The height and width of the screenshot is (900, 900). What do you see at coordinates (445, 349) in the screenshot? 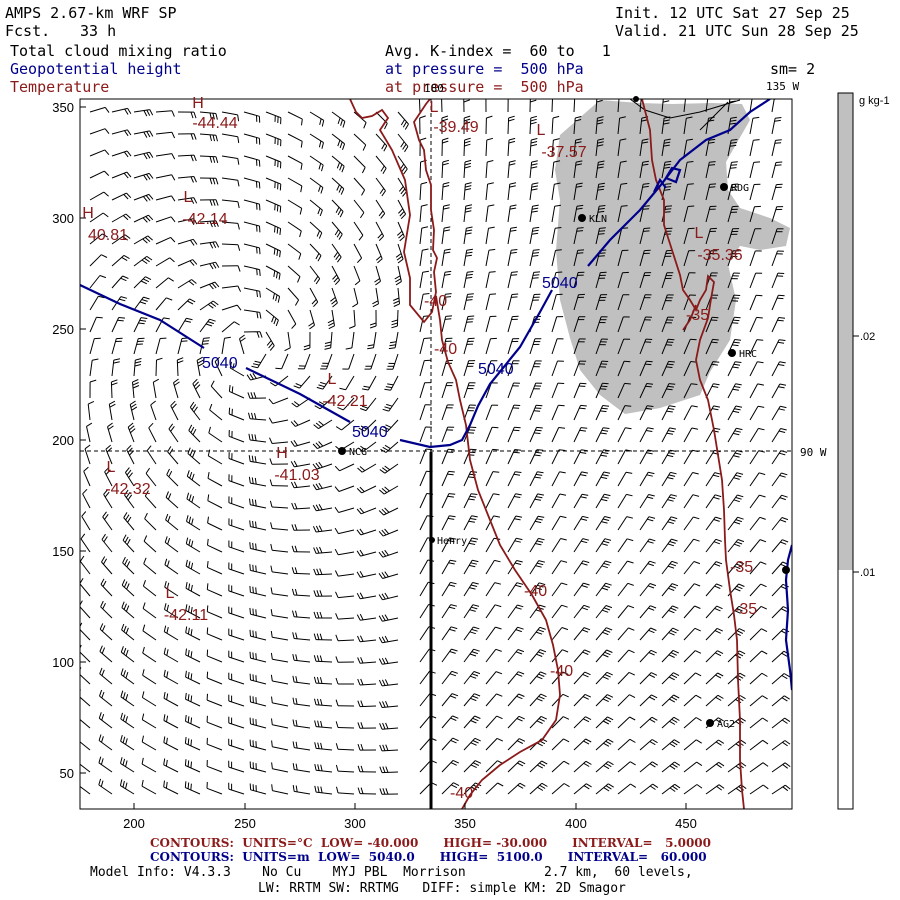
I see `temp-contour-label: -40` at bounding box center [445, 349].